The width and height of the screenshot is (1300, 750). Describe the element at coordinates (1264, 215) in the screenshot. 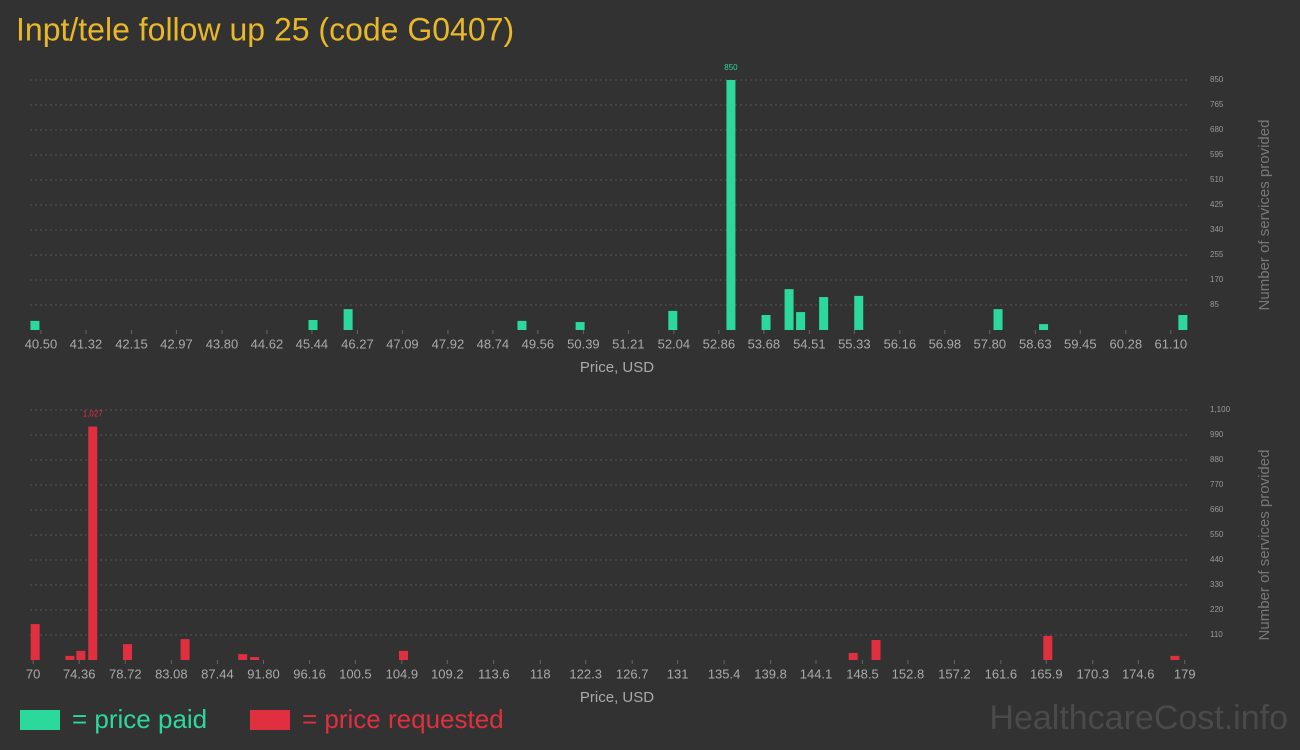

I see `y-axis-title: Number of services provided` at that location.